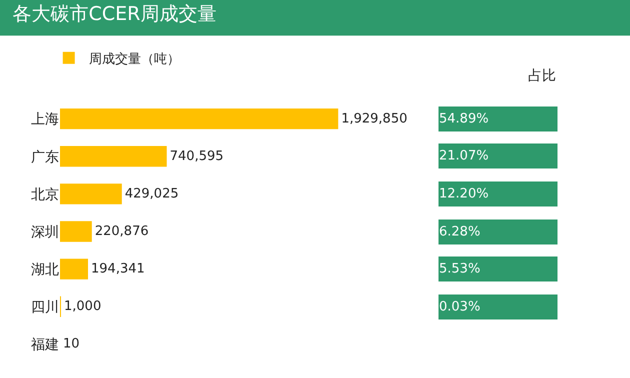  Describe the element at coordinates (45, 120) in the screenshot. I see `y-tick-label: 上海` at that location.